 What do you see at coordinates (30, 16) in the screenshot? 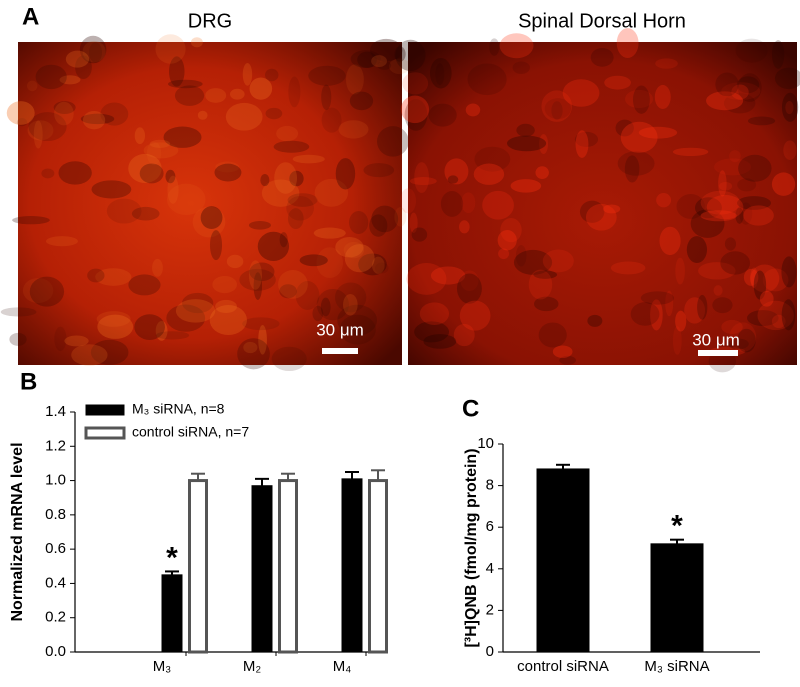
I see `panel-label: A` at bounding box center [30, 16].